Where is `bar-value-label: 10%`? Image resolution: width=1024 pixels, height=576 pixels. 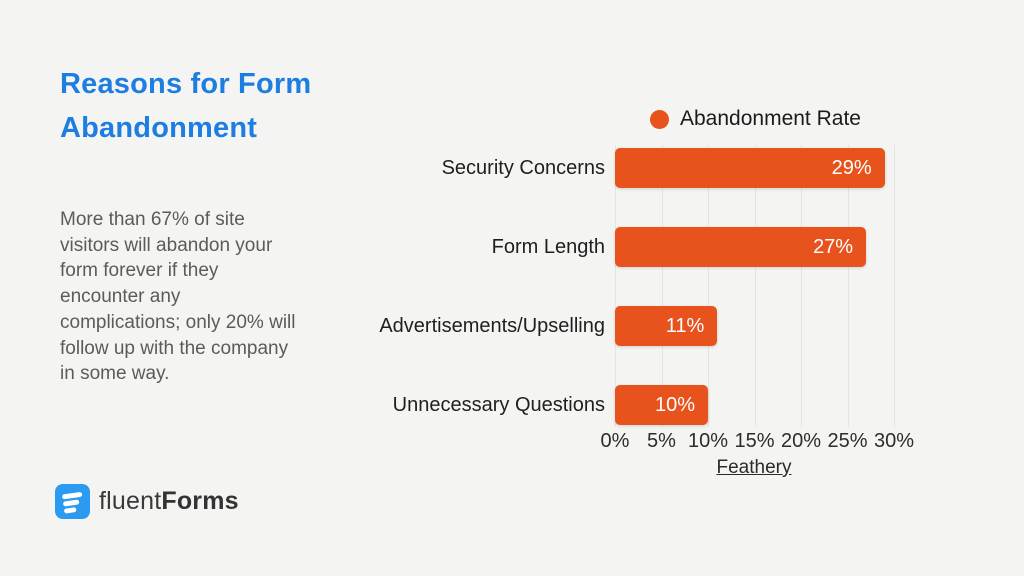
bar-value-label: 10% is located at coordinates (674, 405).